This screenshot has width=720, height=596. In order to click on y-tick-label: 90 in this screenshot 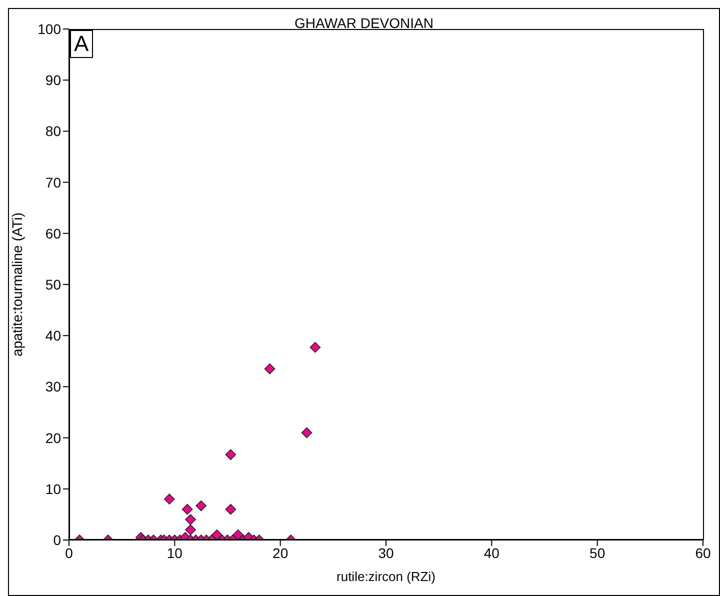, I will do `click(53, 80)`.